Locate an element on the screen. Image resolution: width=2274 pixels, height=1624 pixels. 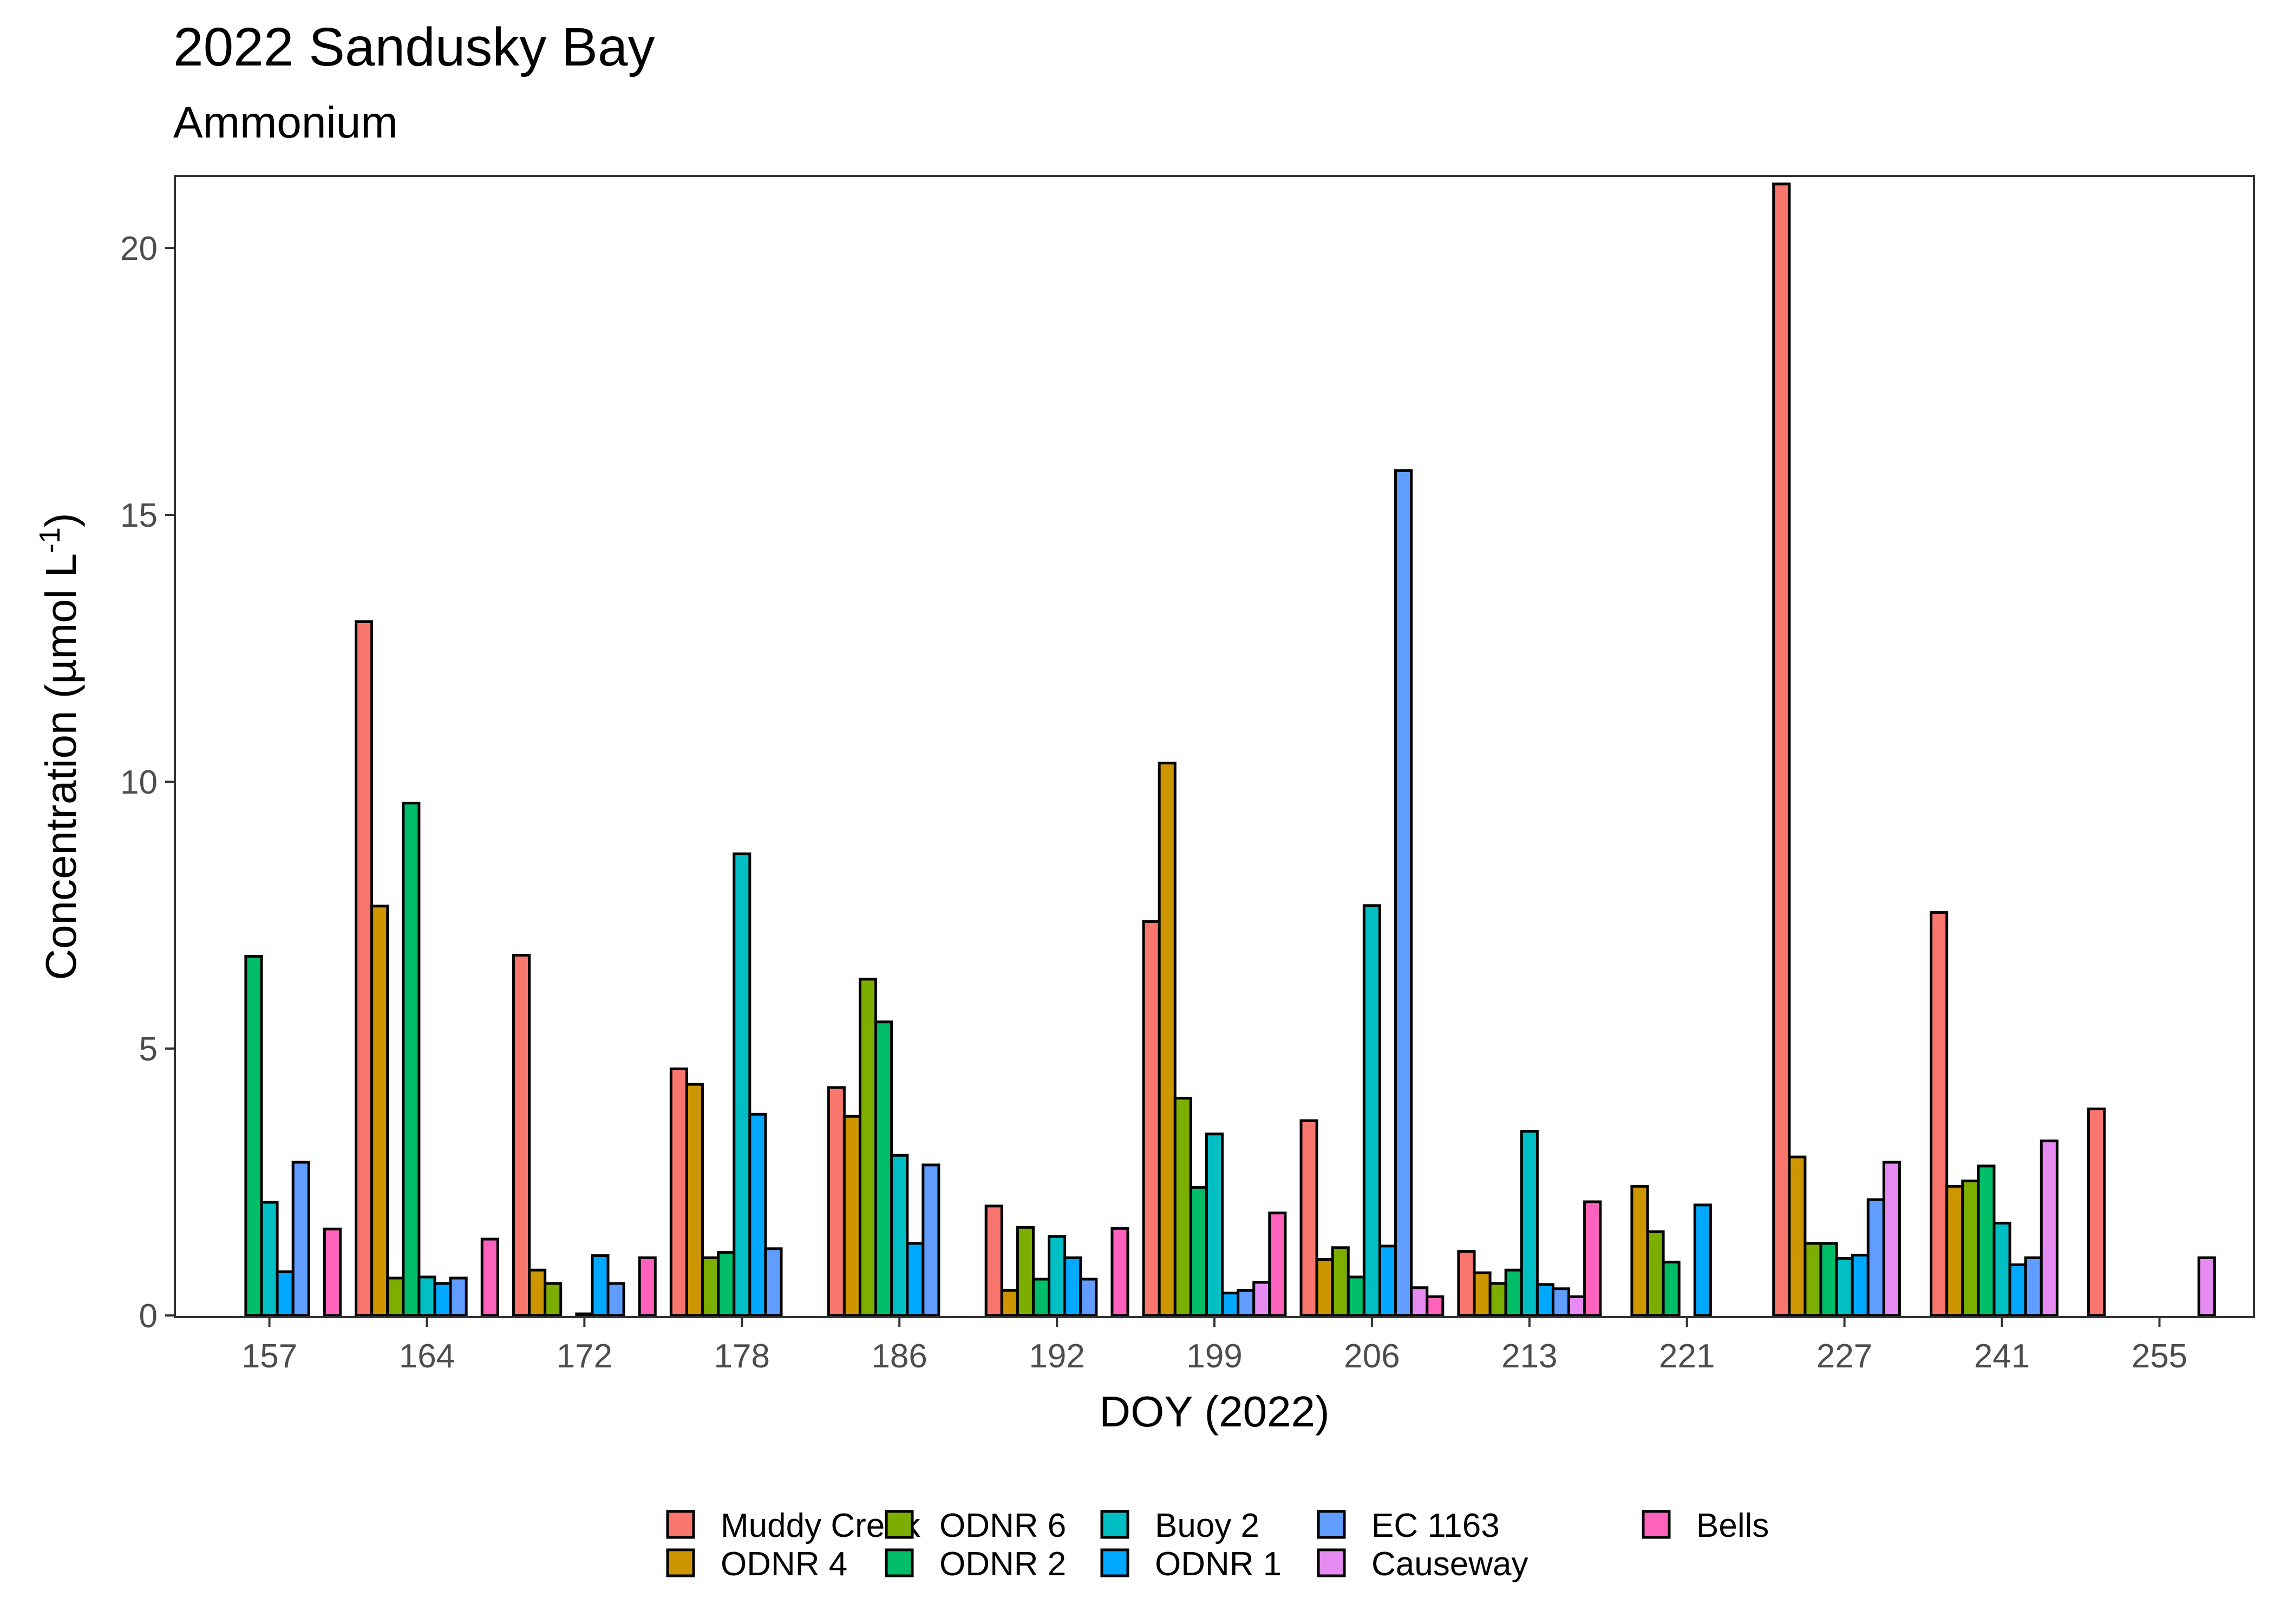
x-tick-label-241: 241 is located at coordinates (2002, 1357).